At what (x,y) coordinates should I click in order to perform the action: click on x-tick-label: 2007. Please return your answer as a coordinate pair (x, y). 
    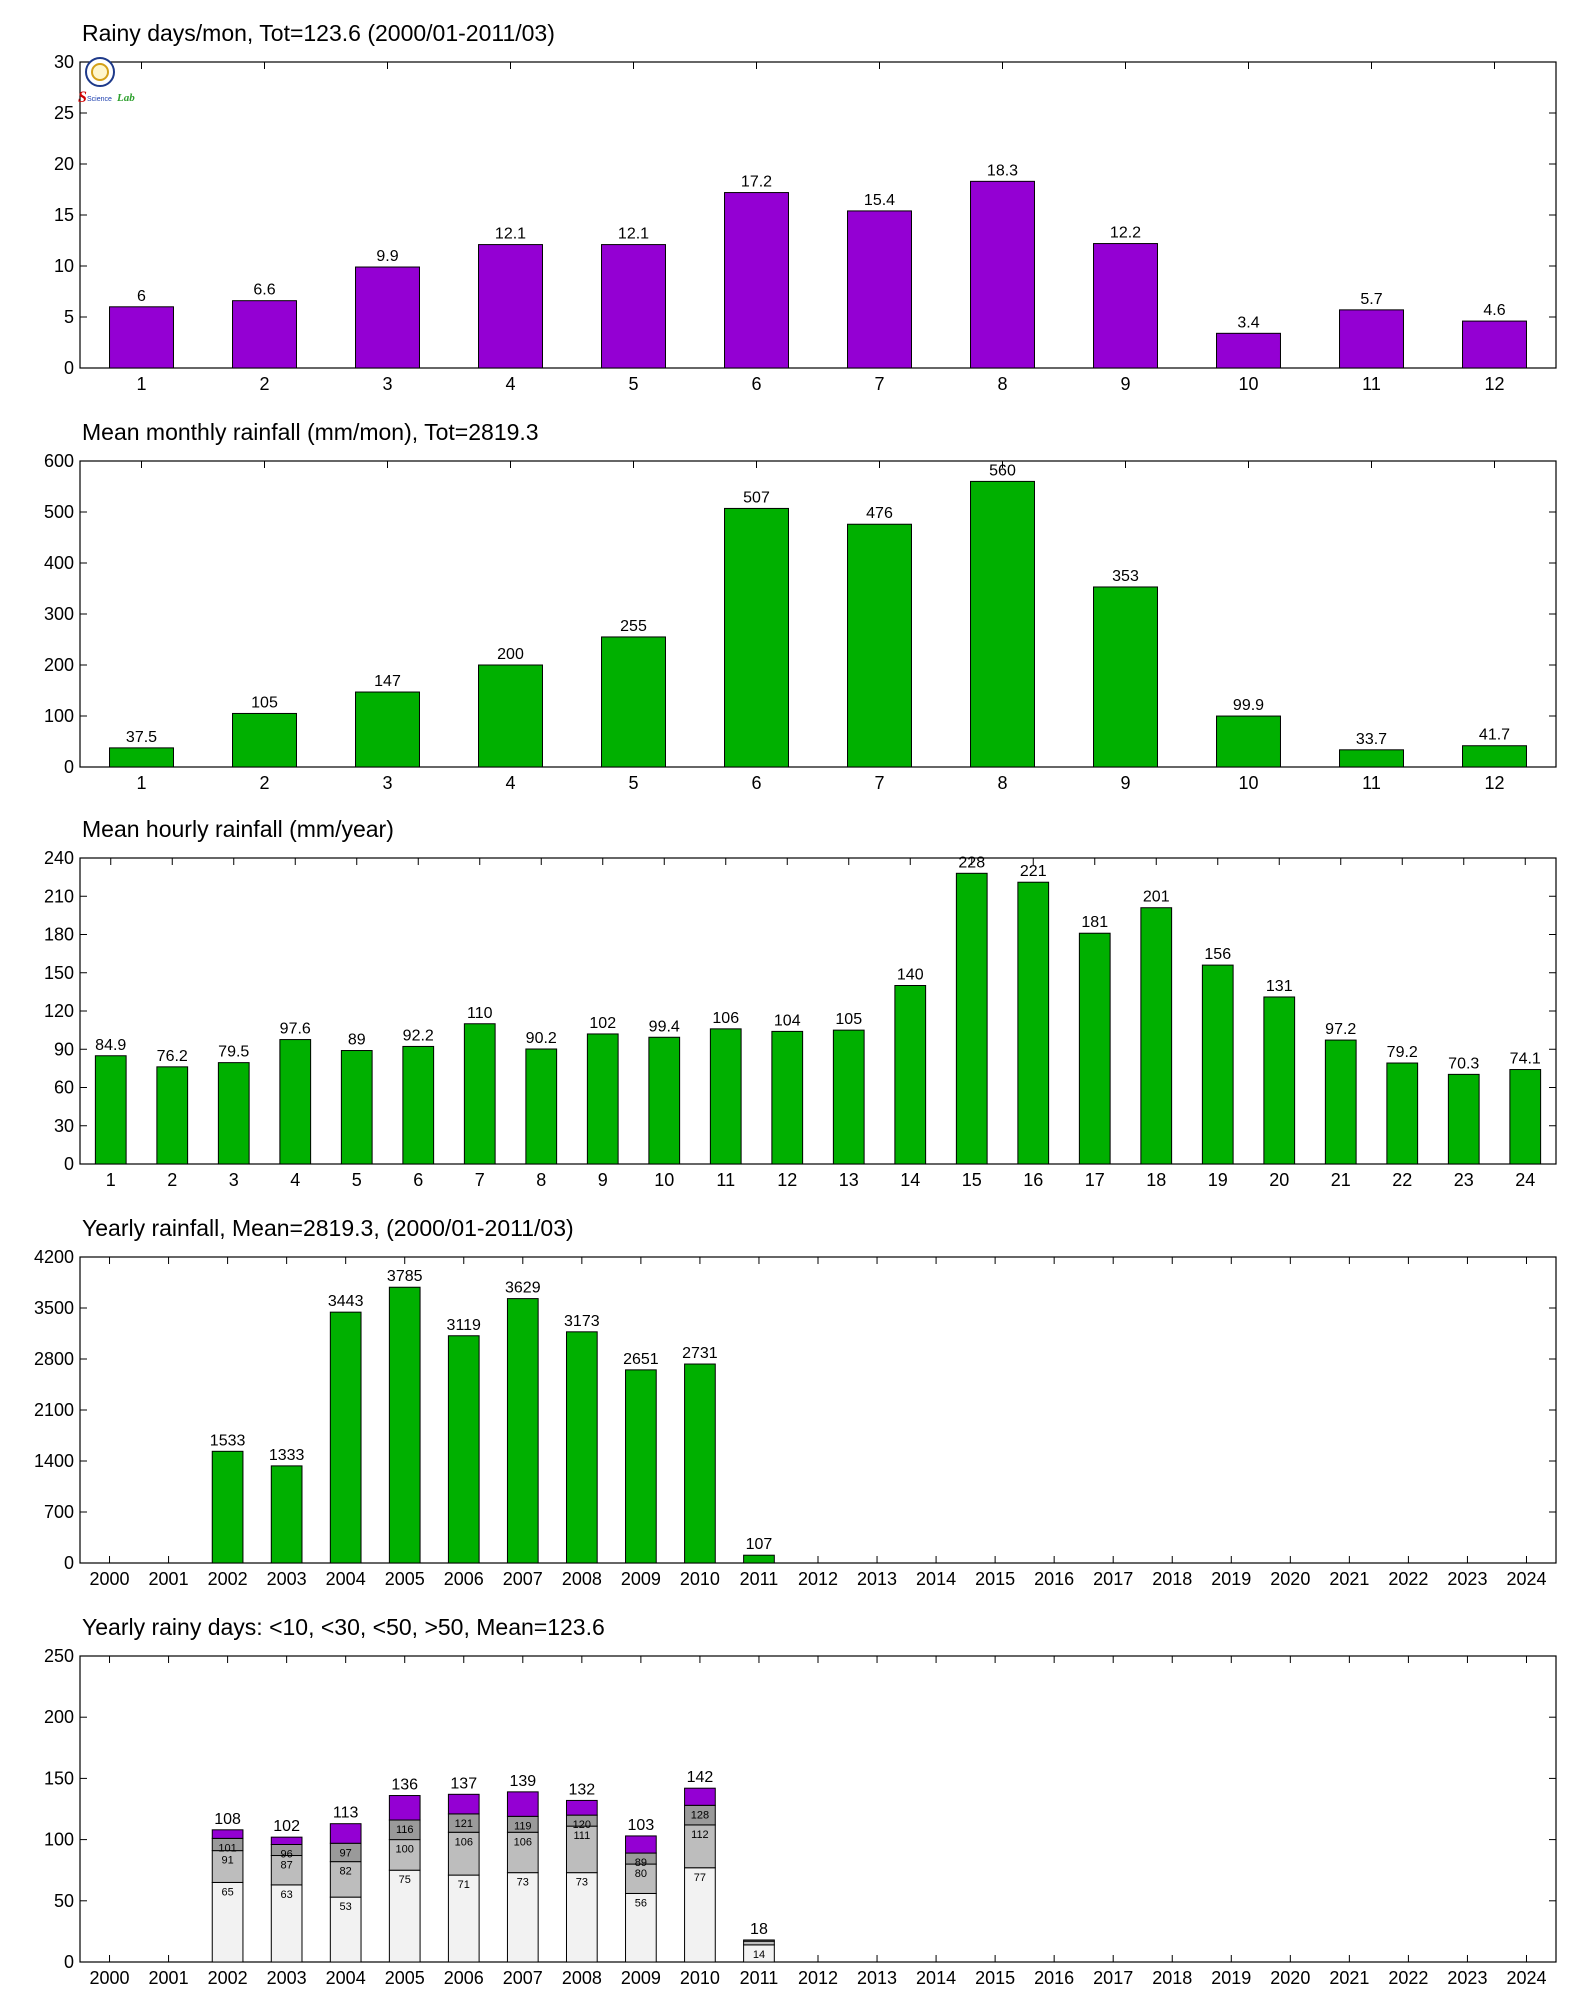
    Looking at the image, I should click on (523, 1978).